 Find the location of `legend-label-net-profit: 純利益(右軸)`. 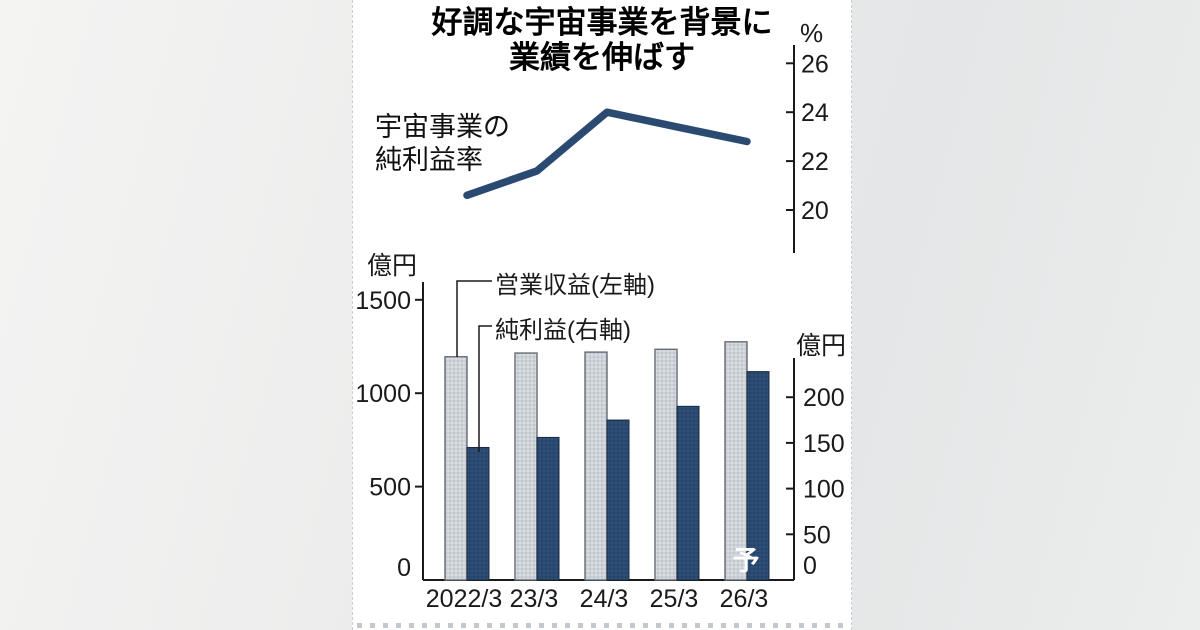

legend-label-net-profit: 純利益(右軸) is located at coordinates (563, 330).